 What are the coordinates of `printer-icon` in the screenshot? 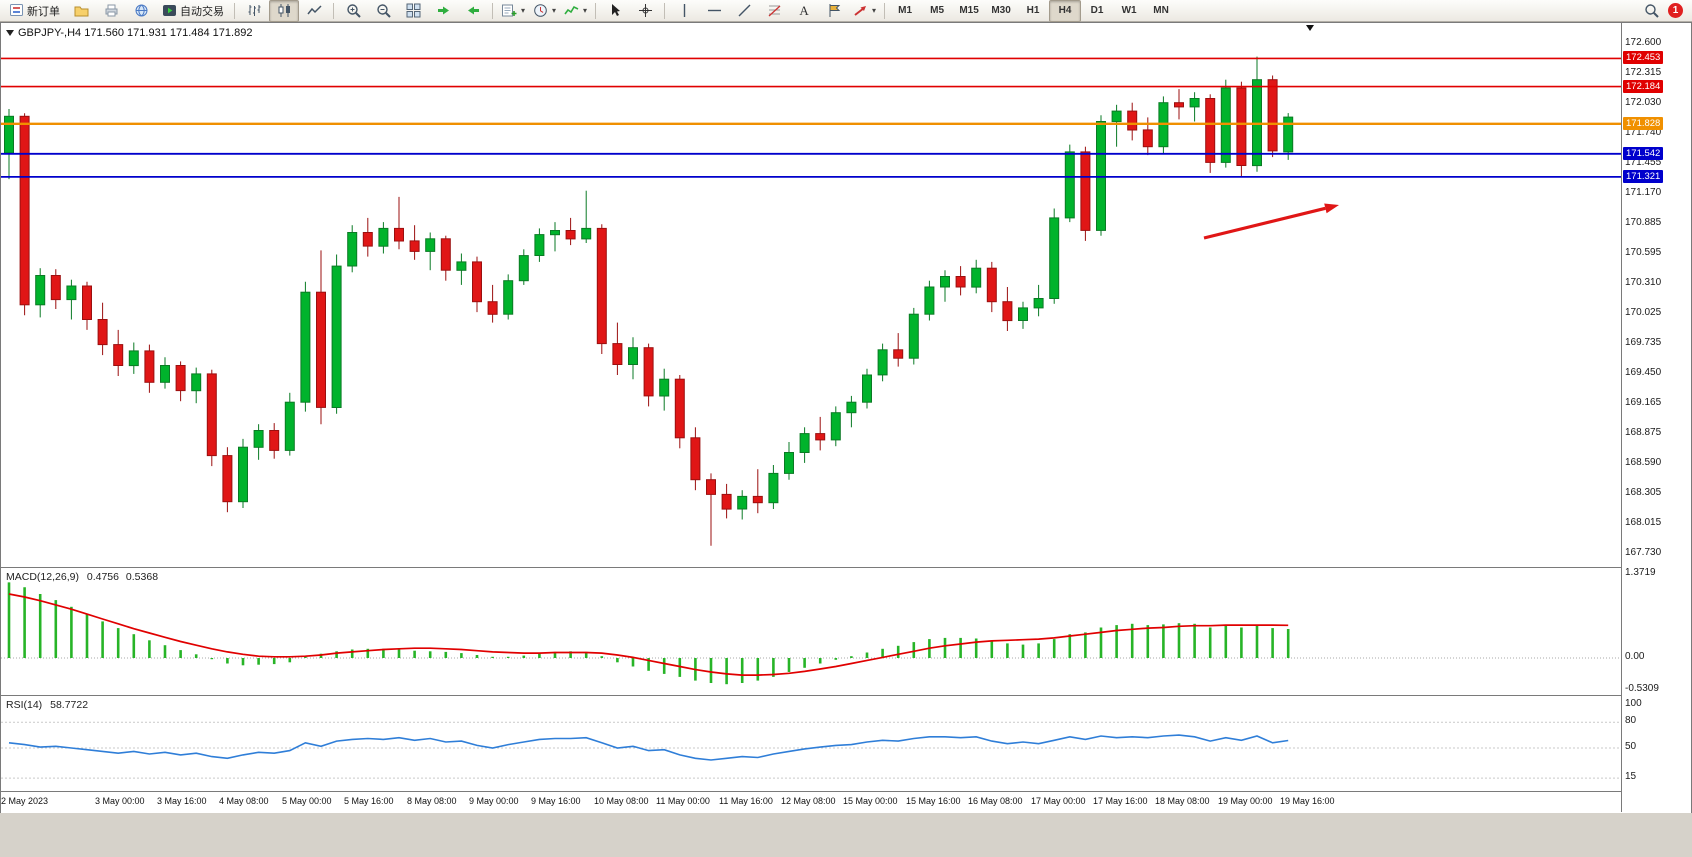 It's located at (111, 10).